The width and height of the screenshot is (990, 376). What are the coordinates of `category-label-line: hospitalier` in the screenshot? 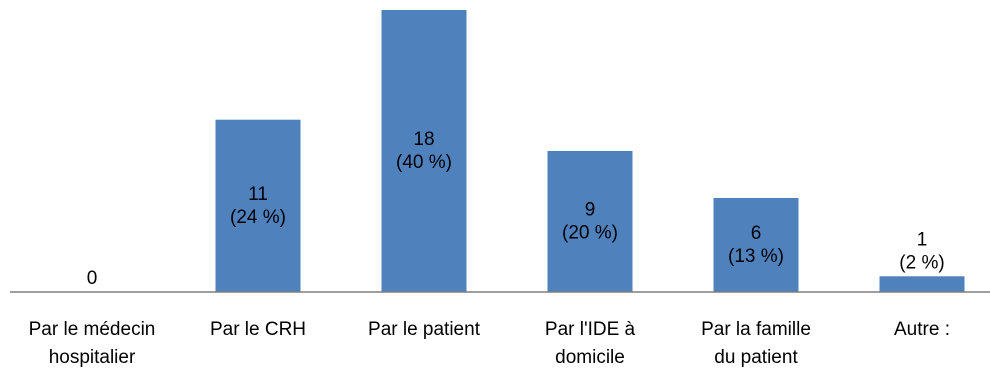 It's located at (92, 357).